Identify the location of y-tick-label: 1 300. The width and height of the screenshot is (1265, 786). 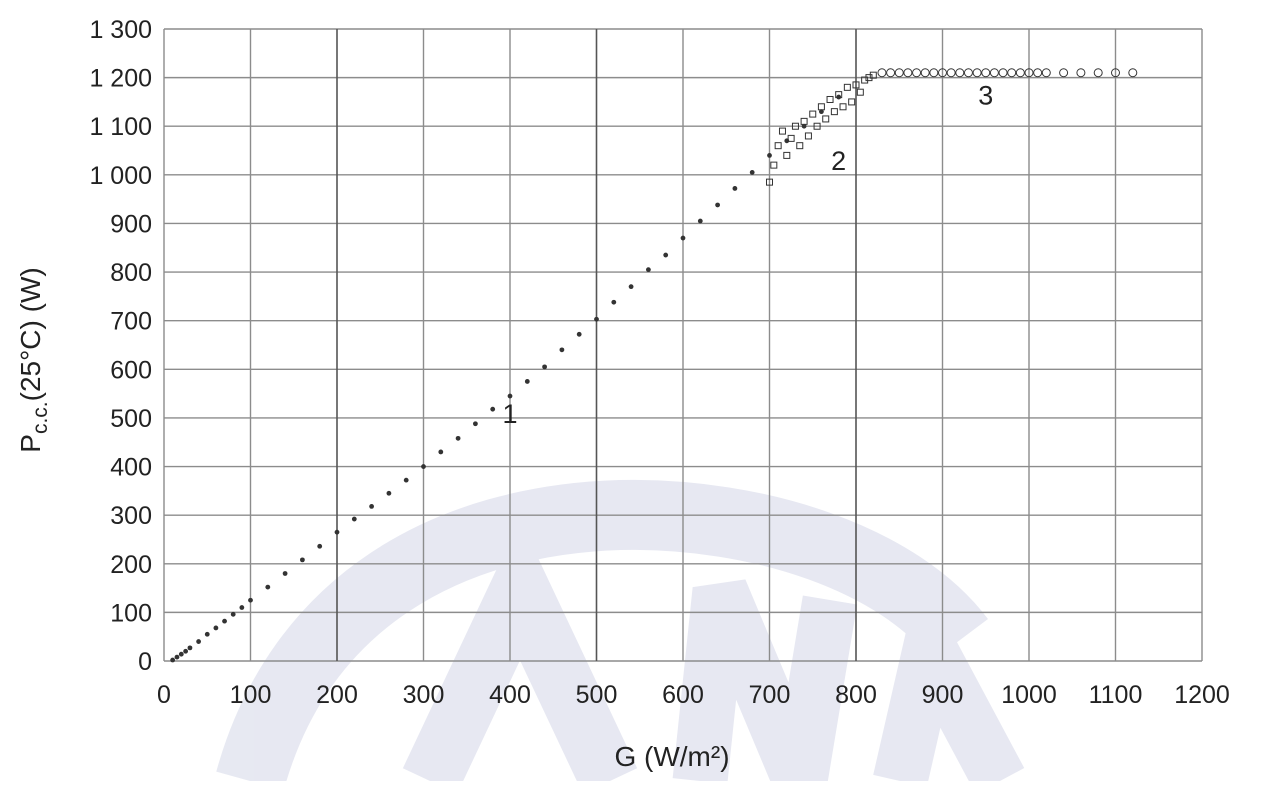
(120, 30).